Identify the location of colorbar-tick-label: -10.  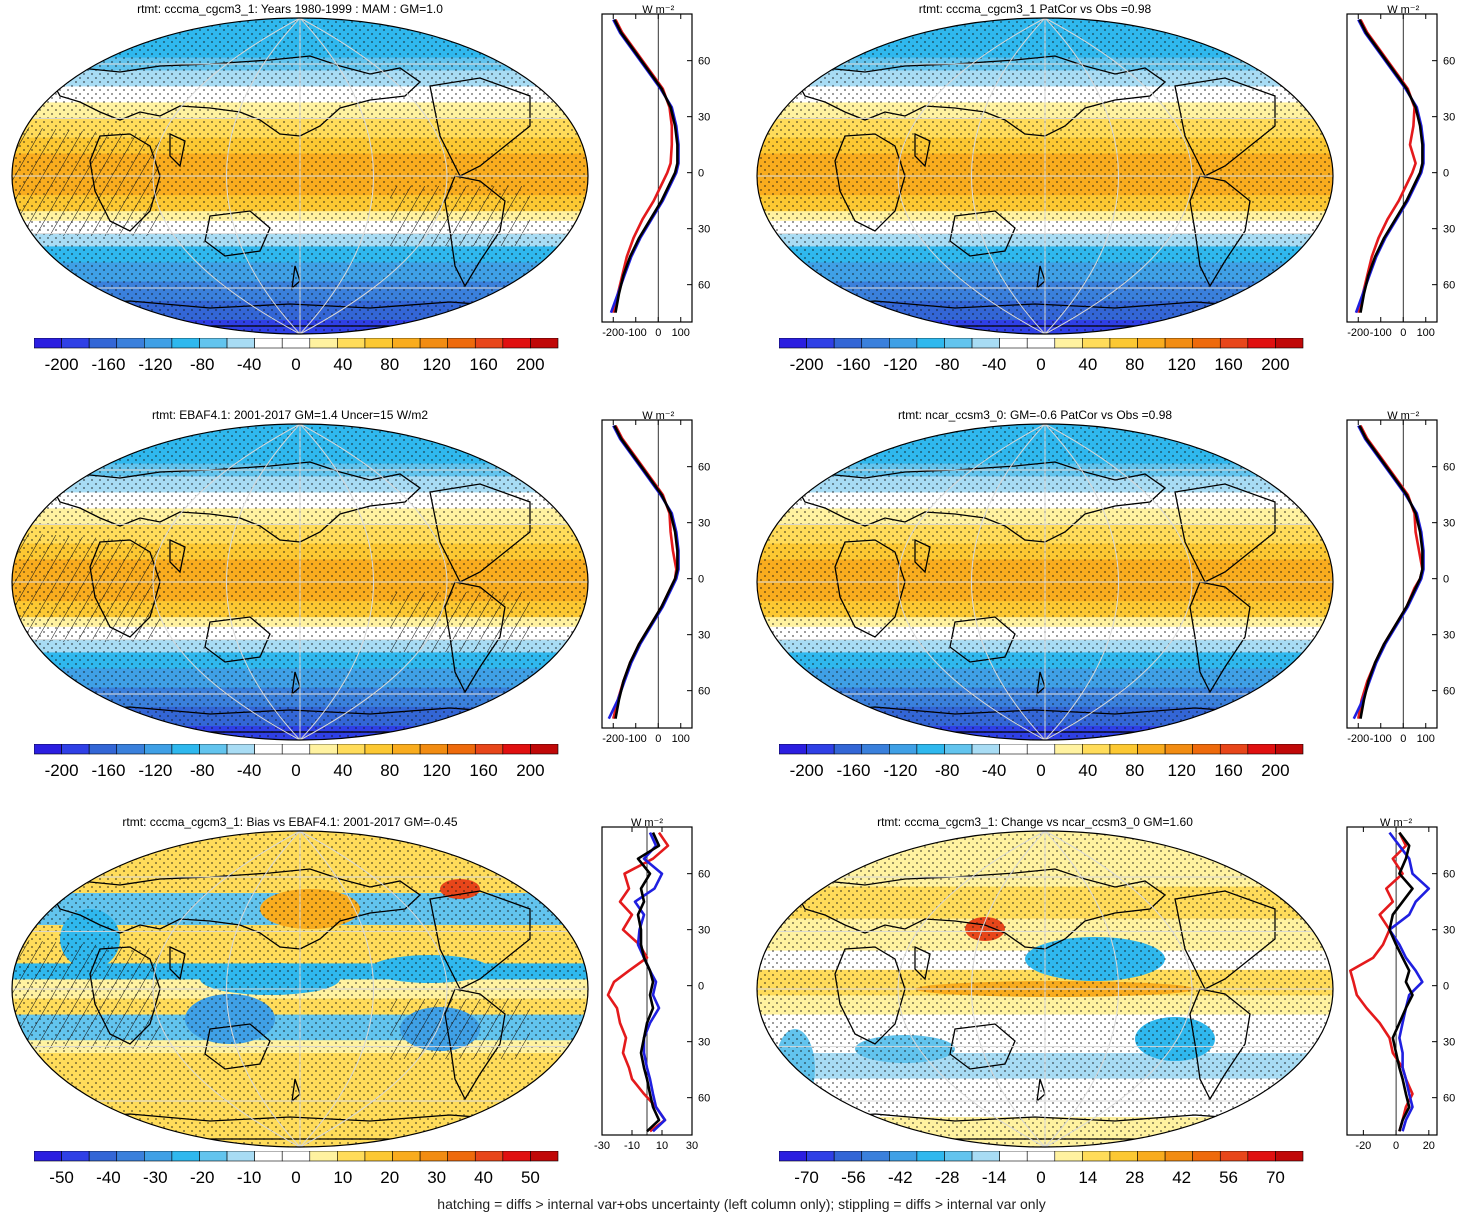
(249, 1177).